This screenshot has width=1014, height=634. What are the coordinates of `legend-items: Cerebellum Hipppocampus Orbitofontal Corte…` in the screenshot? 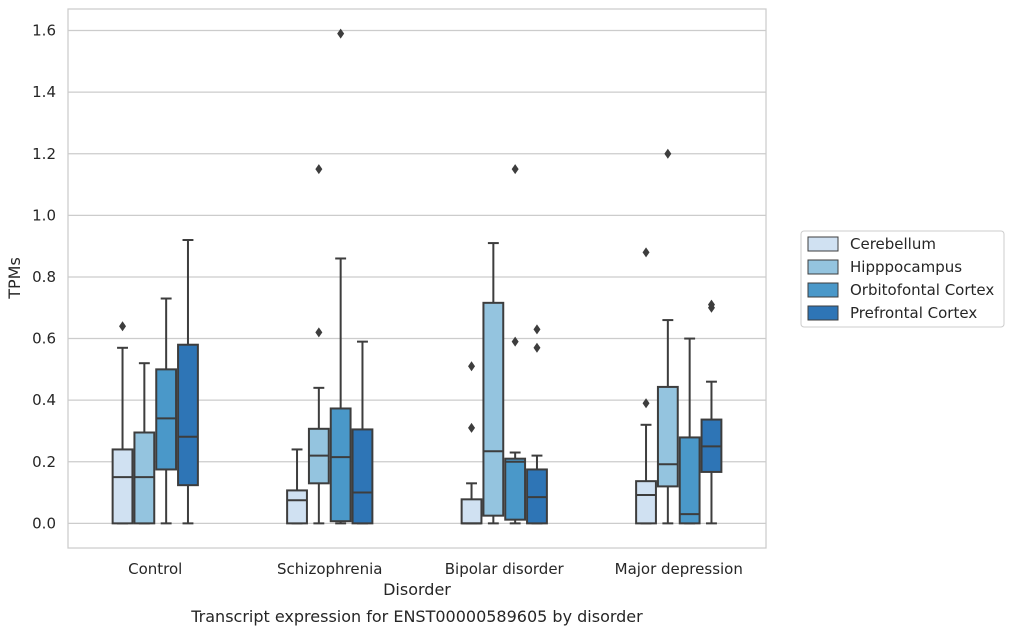 It's located at (900, 278).